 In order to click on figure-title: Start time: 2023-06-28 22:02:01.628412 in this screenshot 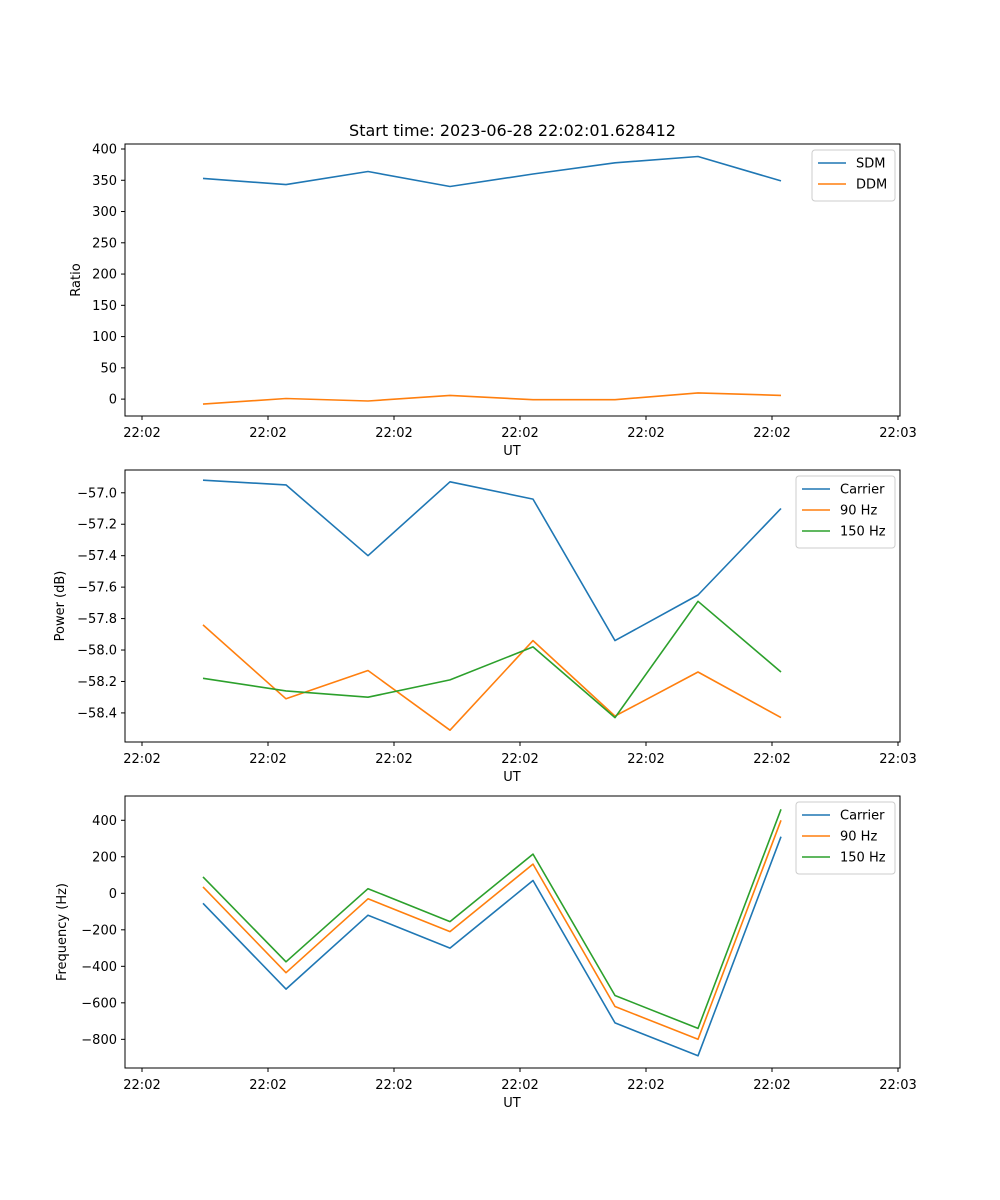, I will do `click(512, 130)`.